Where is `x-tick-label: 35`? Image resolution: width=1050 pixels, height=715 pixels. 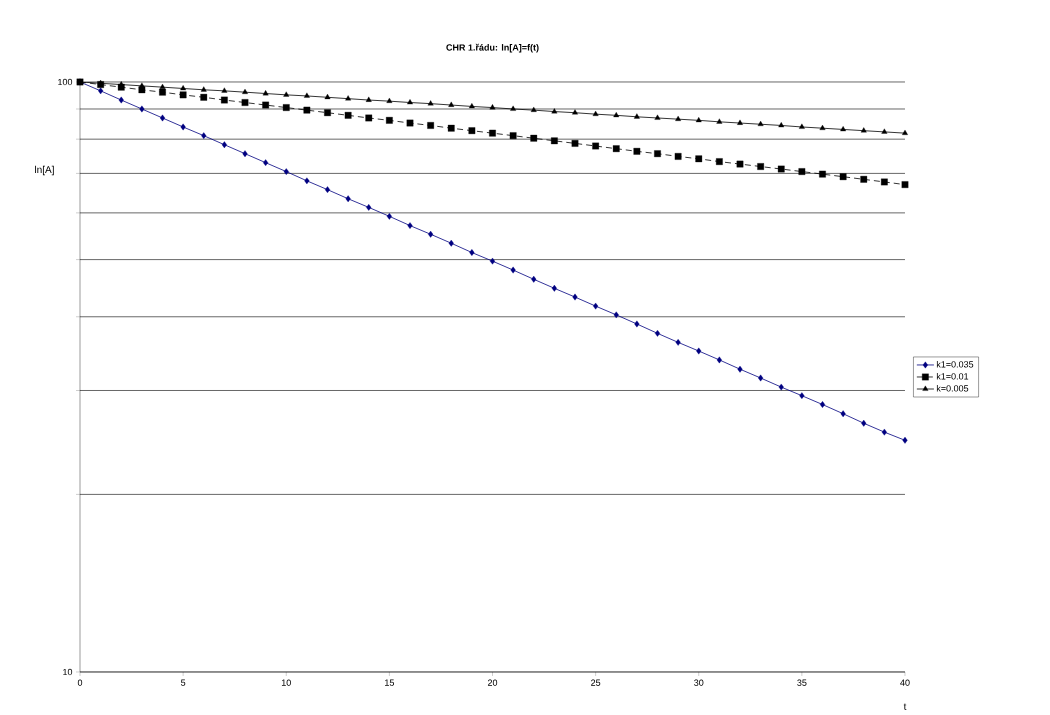
x-tick-label: 35 is located at coordinates (802, 682).